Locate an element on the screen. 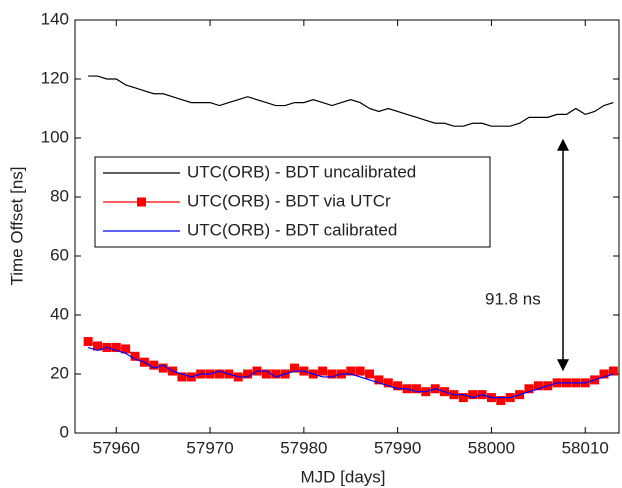 Image resolution: width=622 pixels, height=488 pixels. x-tick-label: 57960 is located at coordinates (116, 447).